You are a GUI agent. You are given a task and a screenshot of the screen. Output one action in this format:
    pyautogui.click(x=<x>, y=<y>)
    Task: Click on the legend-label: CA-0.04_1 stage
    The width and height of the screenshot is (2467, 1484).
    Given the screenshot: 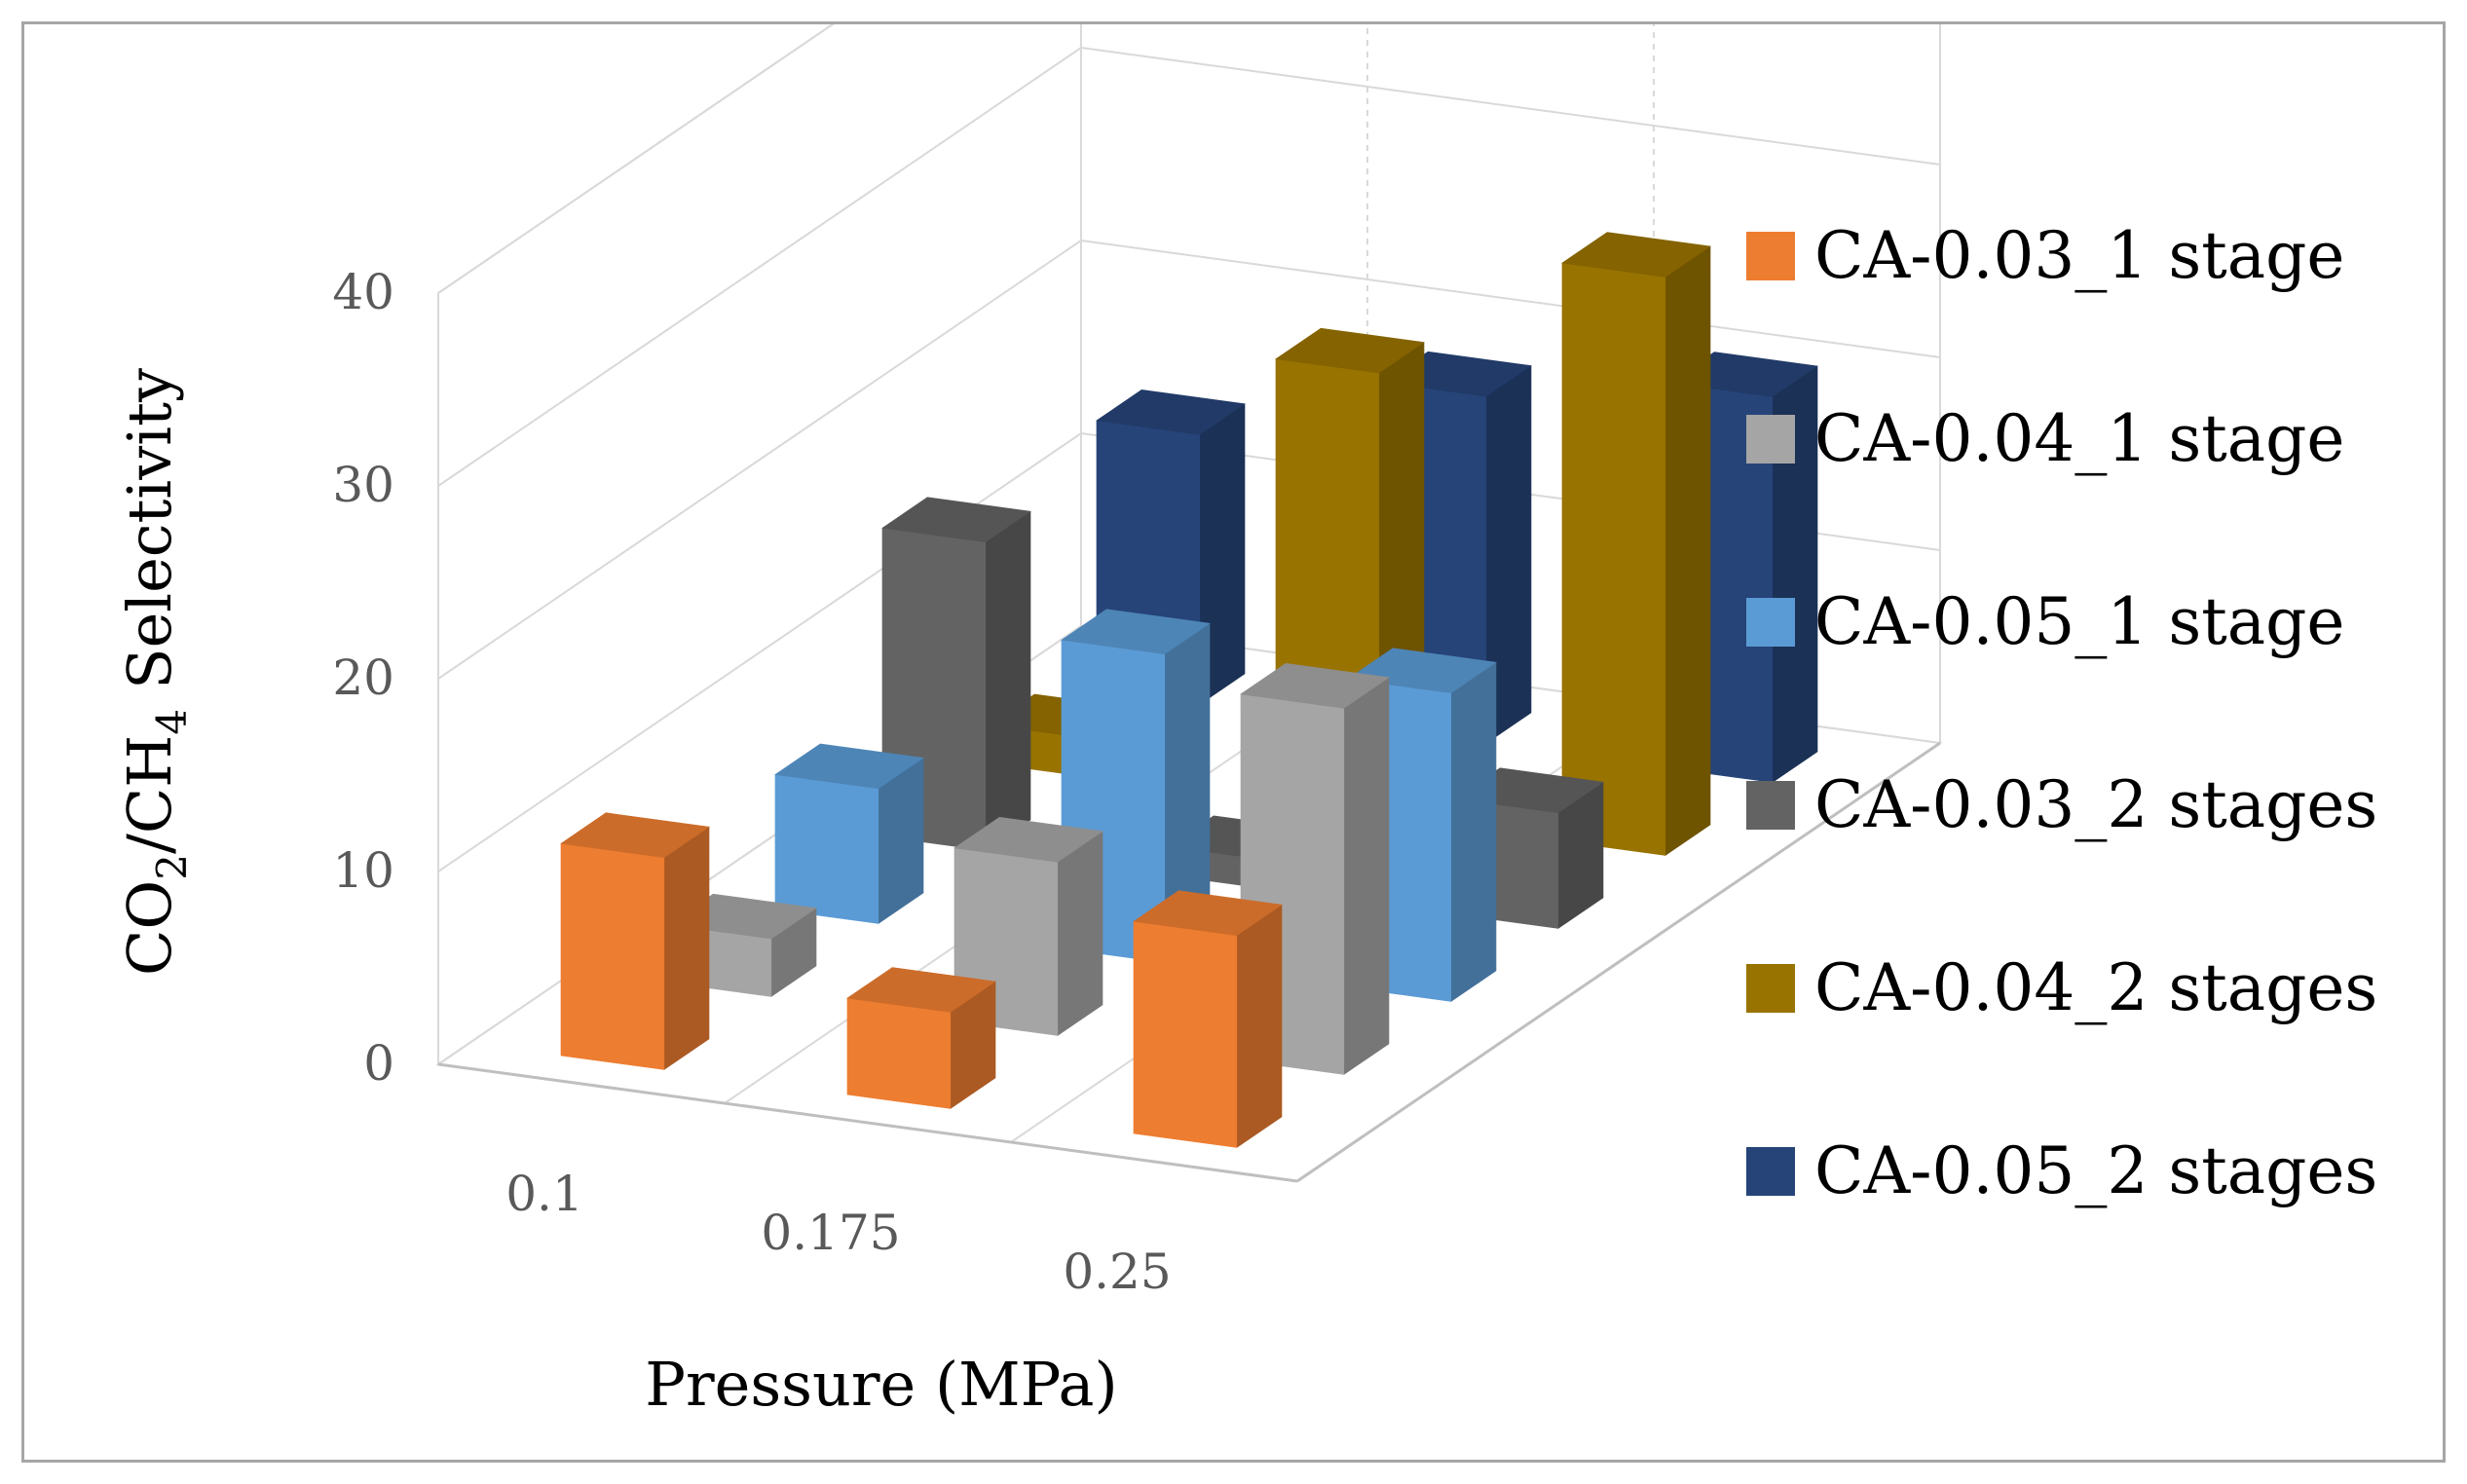 What is the action you would take?
    pyautogui.click(x=2079, y=438)
    